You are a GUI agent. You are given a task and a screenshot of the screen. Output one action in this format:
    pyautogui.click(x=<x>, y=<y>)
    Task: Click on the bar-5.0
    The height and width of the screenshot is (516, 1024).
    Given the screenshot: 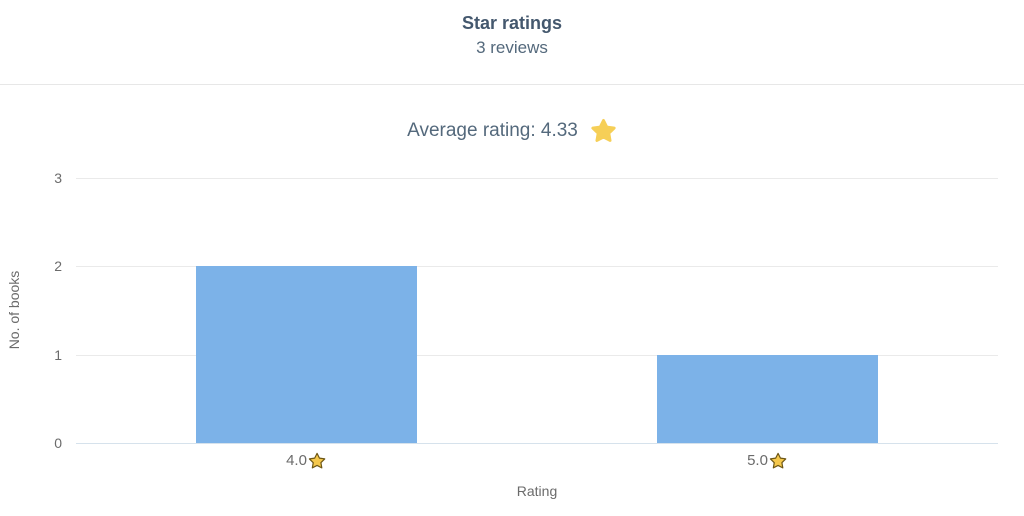 What is the action you would take?
    pyautogui.click(x=767, y=398)
    